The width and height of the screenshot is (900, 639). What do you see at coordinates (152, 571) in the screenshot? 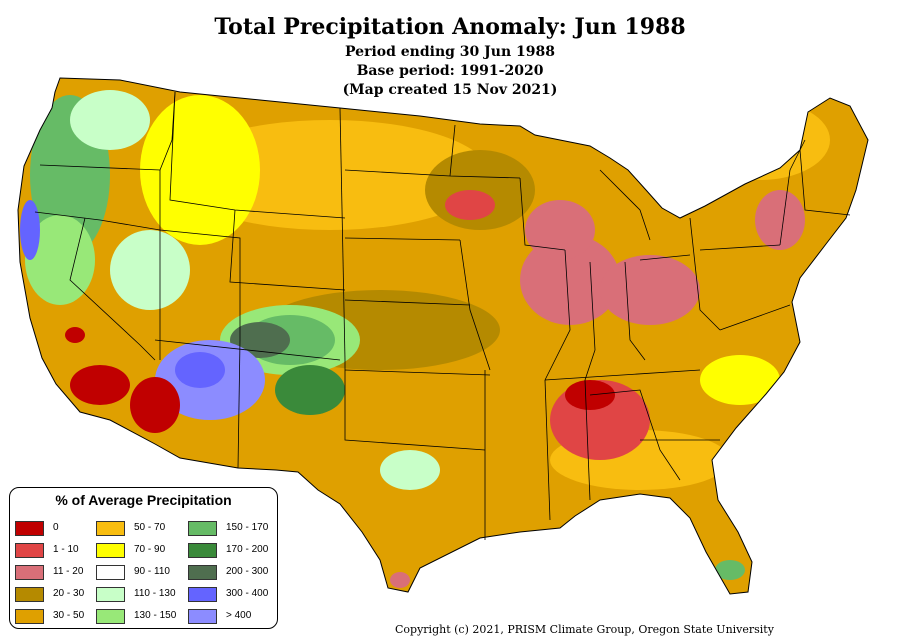
I see `legend-label: 90 - 110` at bounding box center [152, 571].